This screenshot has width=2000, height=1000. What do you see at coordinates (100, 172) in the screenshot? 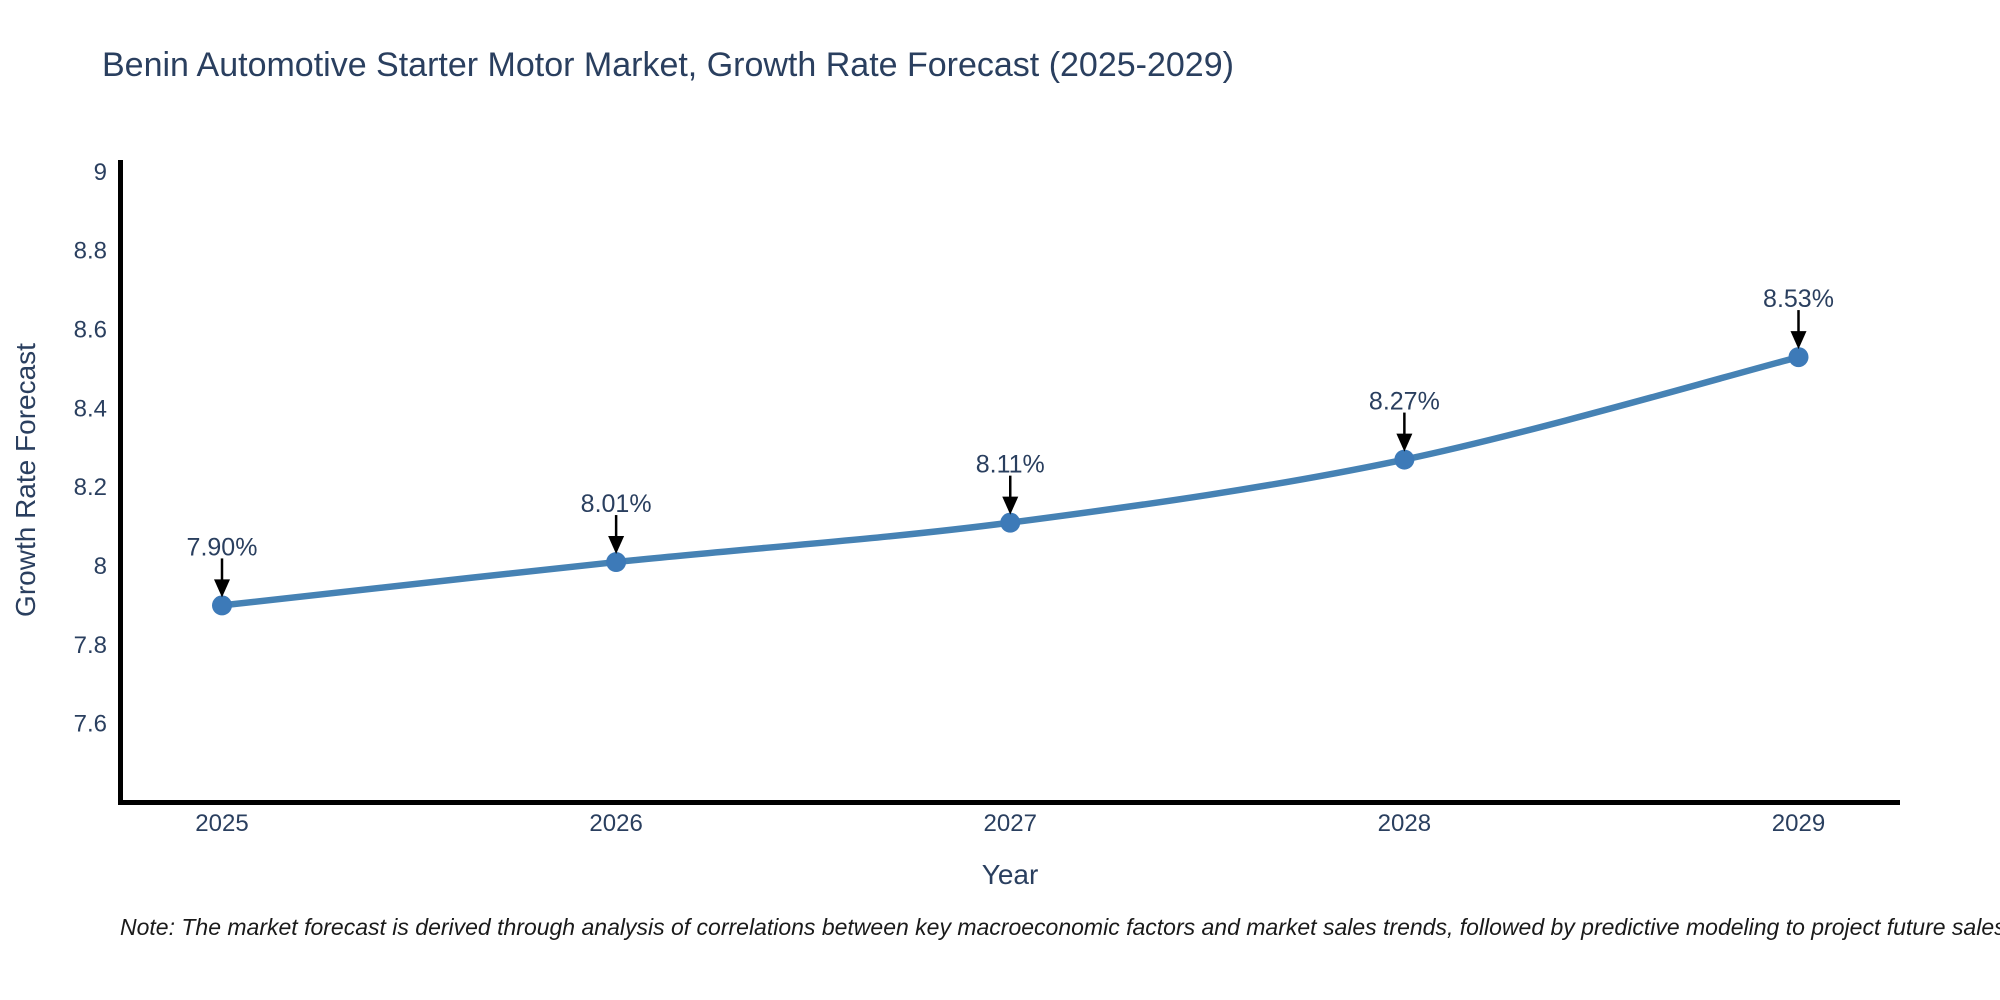
I see `y-tick-label: 9` at bounding box center [100, 172].